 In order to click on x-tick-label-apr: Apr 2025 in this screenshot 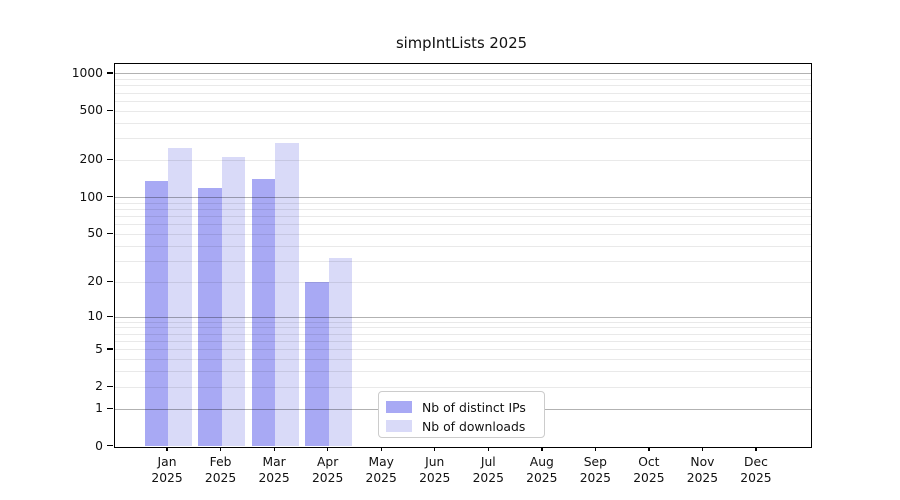, I will do `click(327, 470)`.